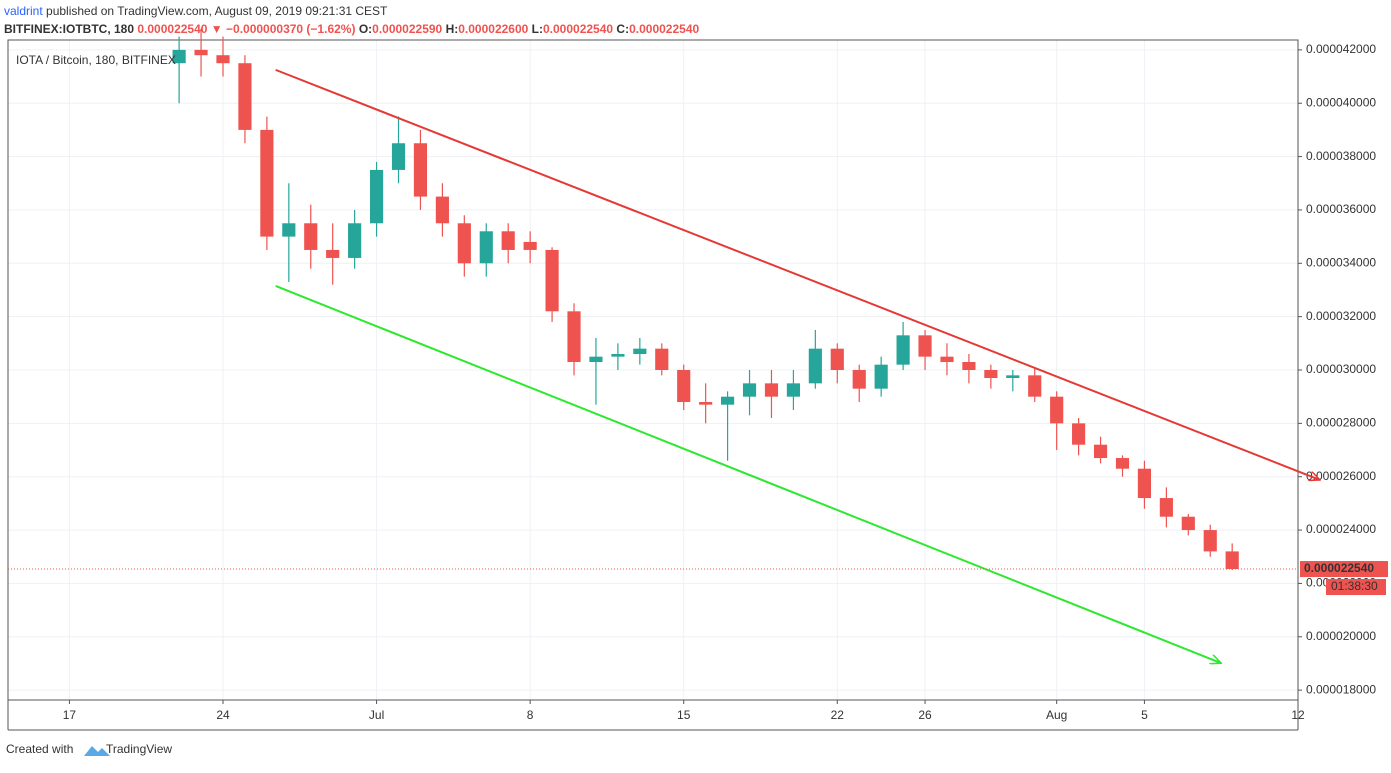 The image size is (1391, 773). What do you see at coordinates (1341, 476) in the screenshot?
I see `y-tick-label: 0.000026000` at bounding box center [1341, 476].